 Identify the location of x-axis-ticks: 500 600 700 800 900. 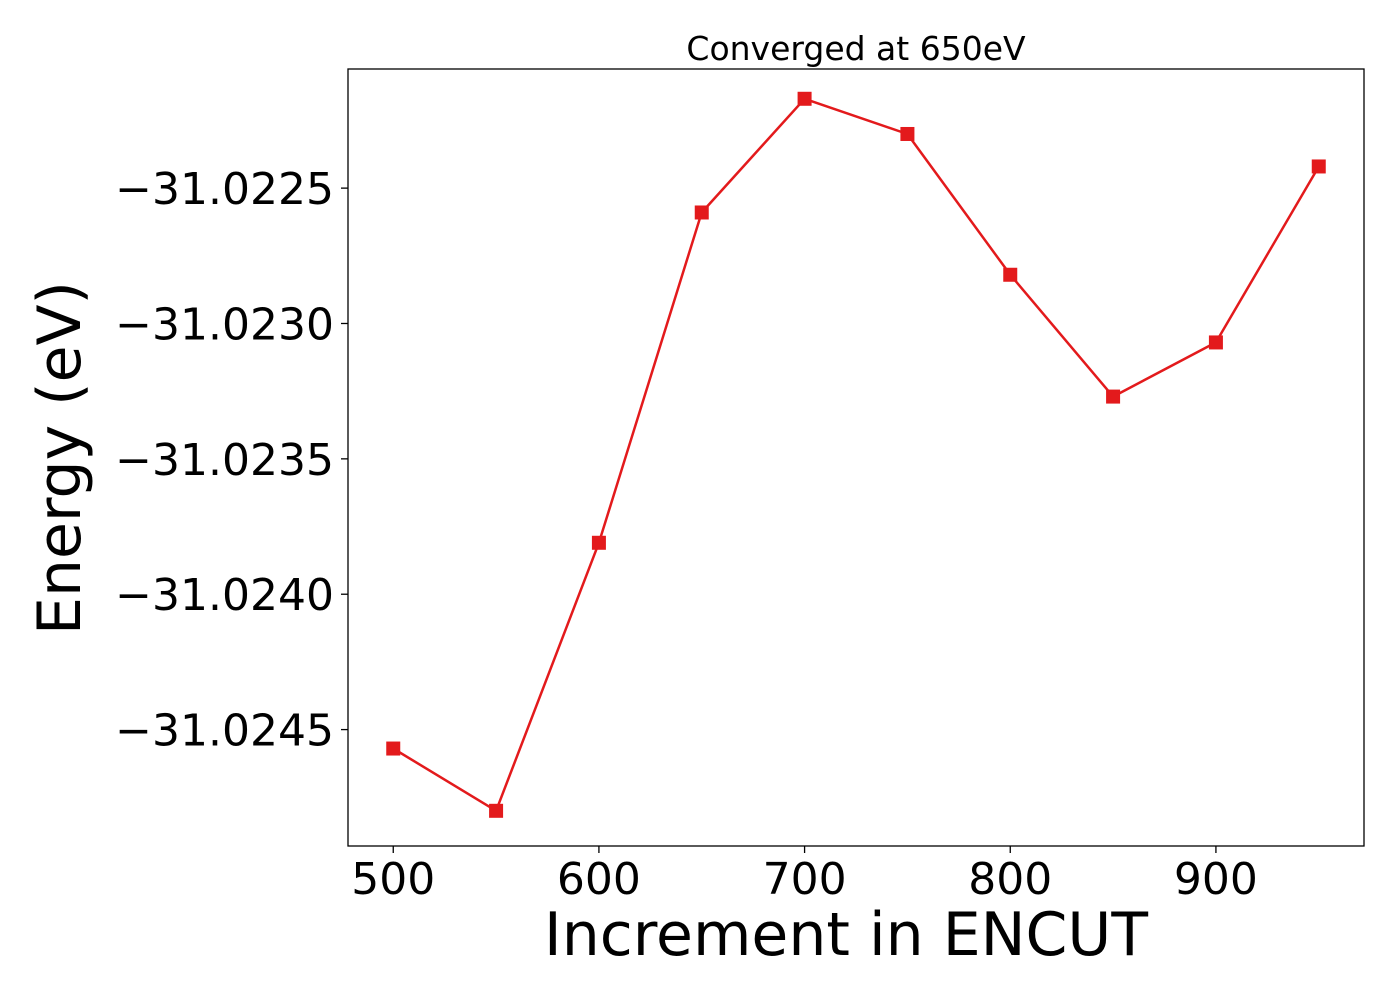
(804, 875).